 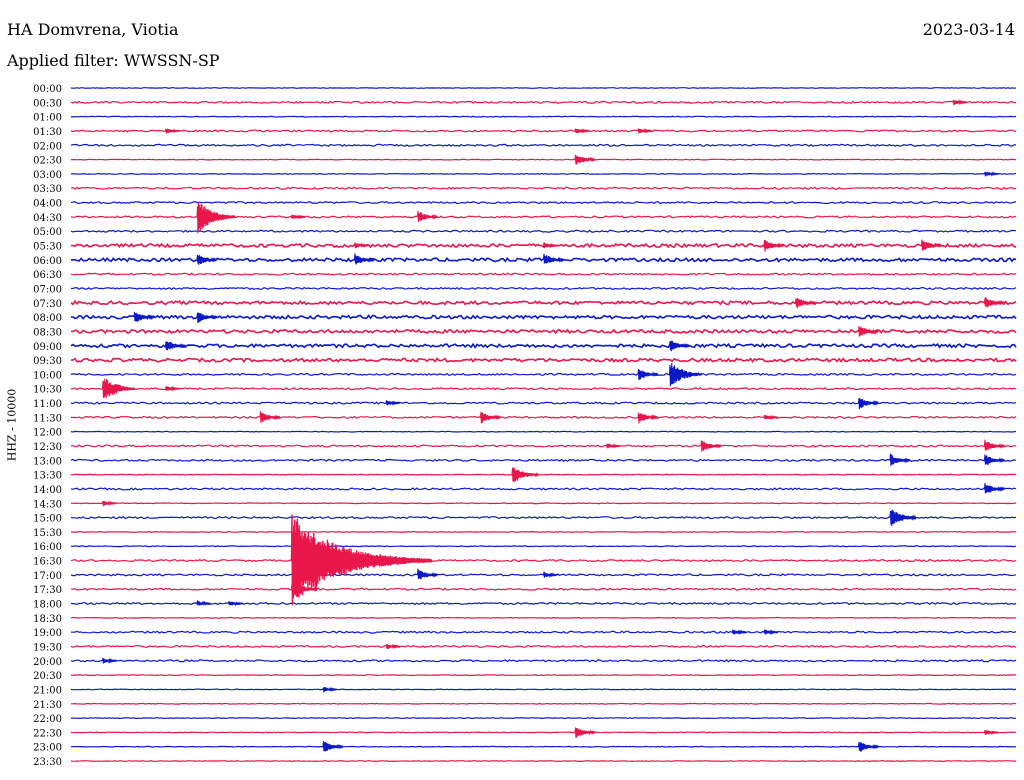 What do you see at coordinates (47, 361) in the screenshot?
I see `row-label: 09:30` at bounding box center [47, 361].